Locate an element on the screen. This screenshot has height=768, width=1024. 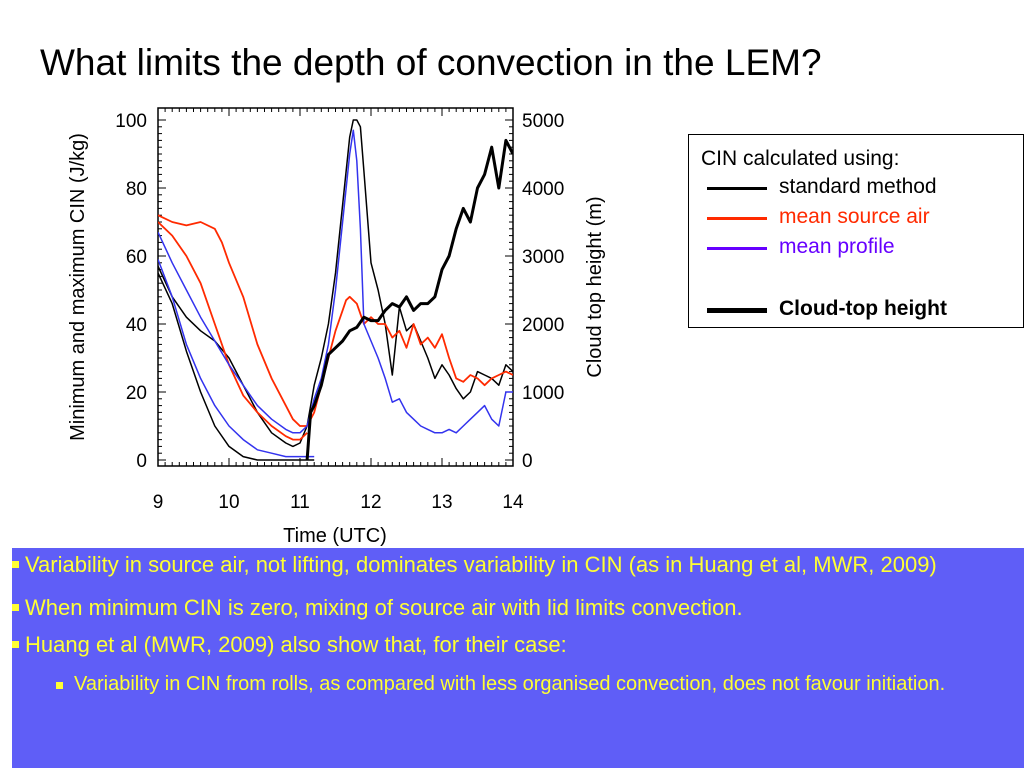
x-tick-label: 13 is located at coordinates (441, 502).